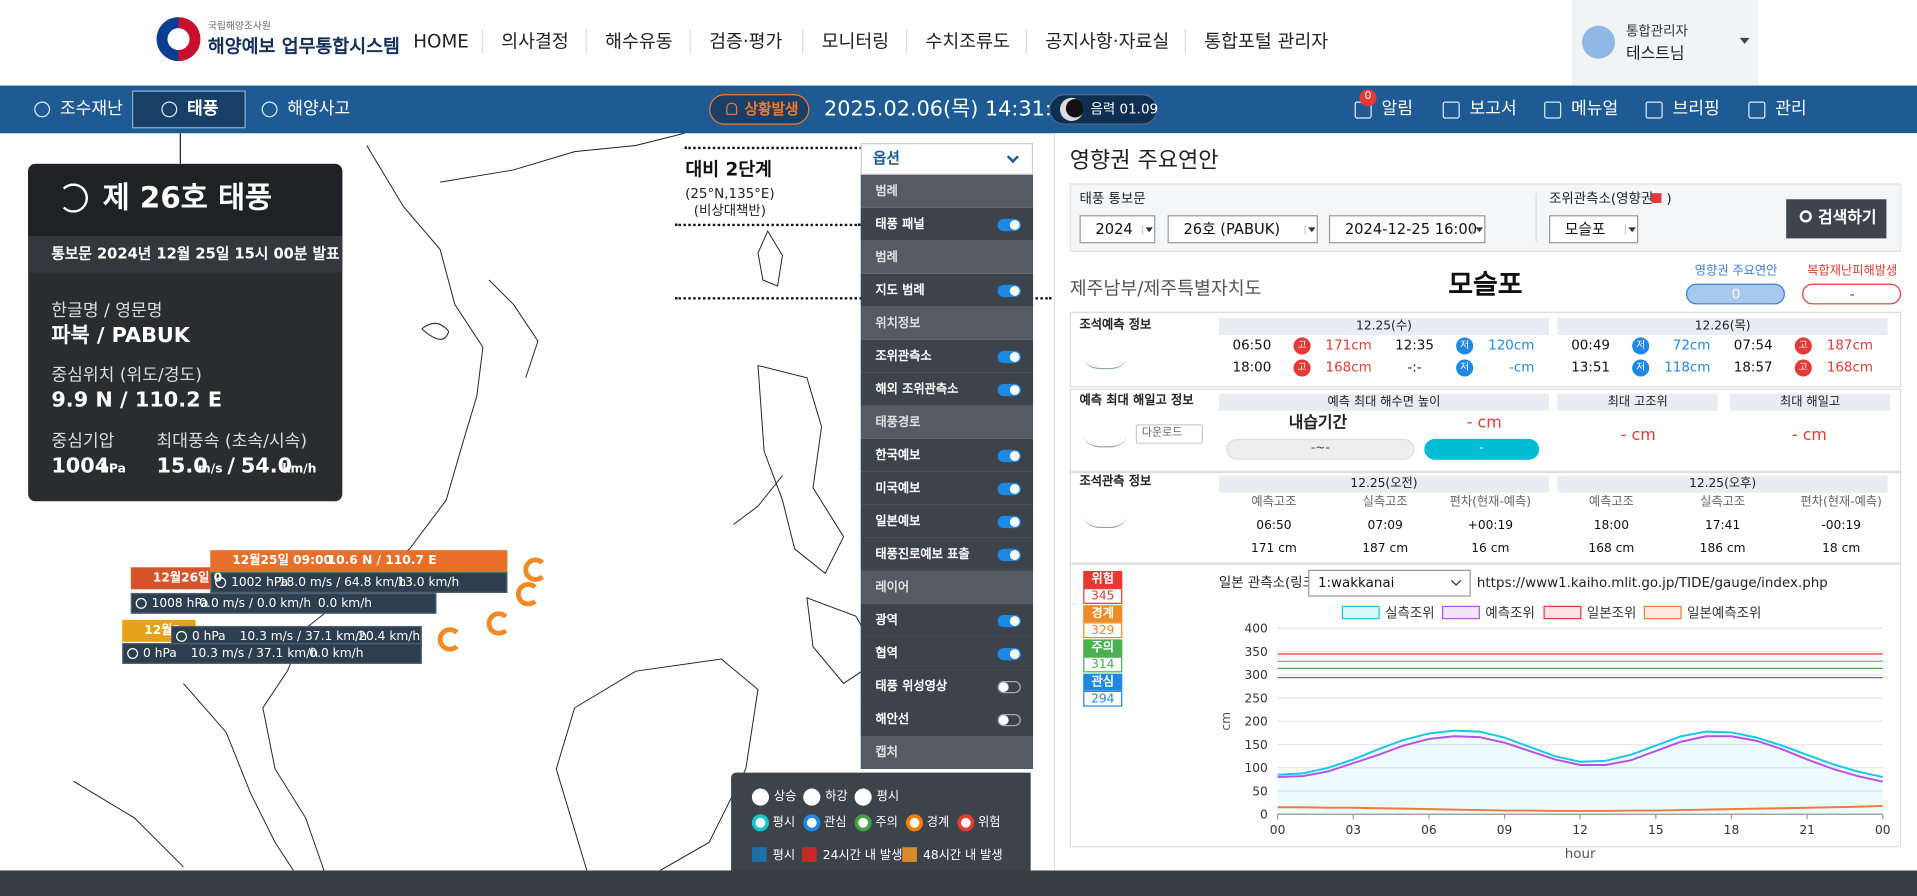 This screenshot has height=896, width=1917. I want to click on tab: 태풍, so click(203, 109).